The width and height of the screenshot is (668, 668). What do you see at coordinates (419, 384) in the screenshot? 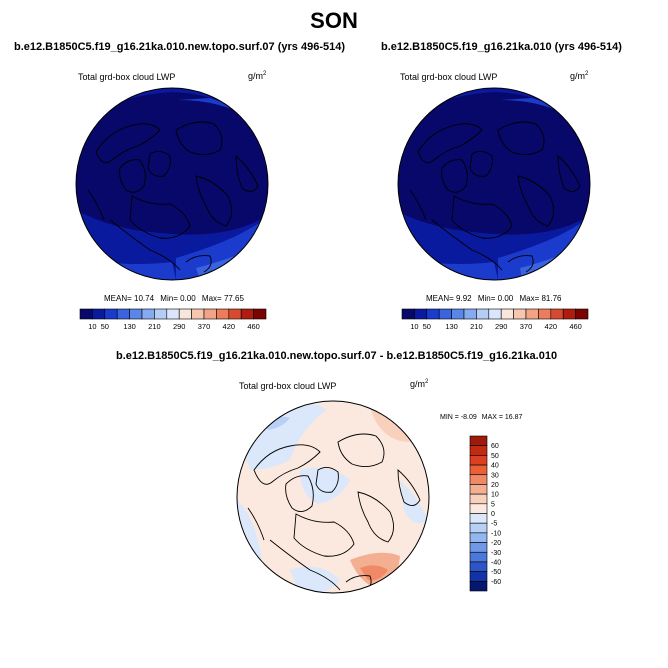
I see `panel3-units: g/m2` at bounding box center [419, 384].